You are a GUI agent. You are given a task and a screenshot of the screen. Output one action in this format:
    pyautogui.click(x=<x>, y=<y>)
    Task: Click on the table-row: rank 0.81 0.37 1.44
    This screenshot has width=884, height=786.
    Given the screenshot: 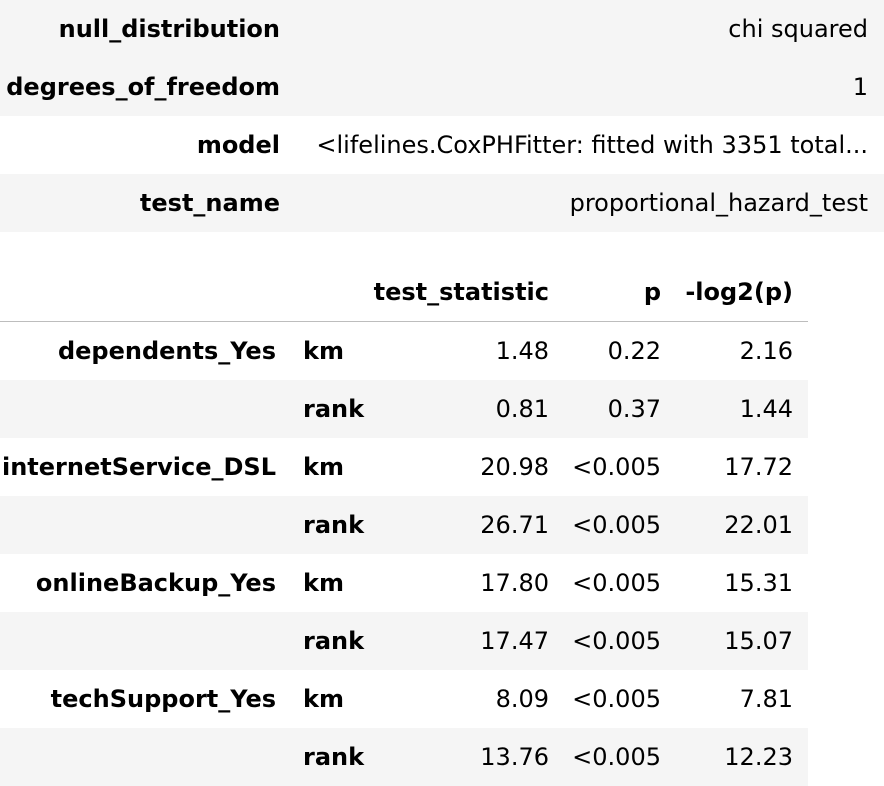 What is the action you would take?
    pyautogui.click(x=404, y=409)
    